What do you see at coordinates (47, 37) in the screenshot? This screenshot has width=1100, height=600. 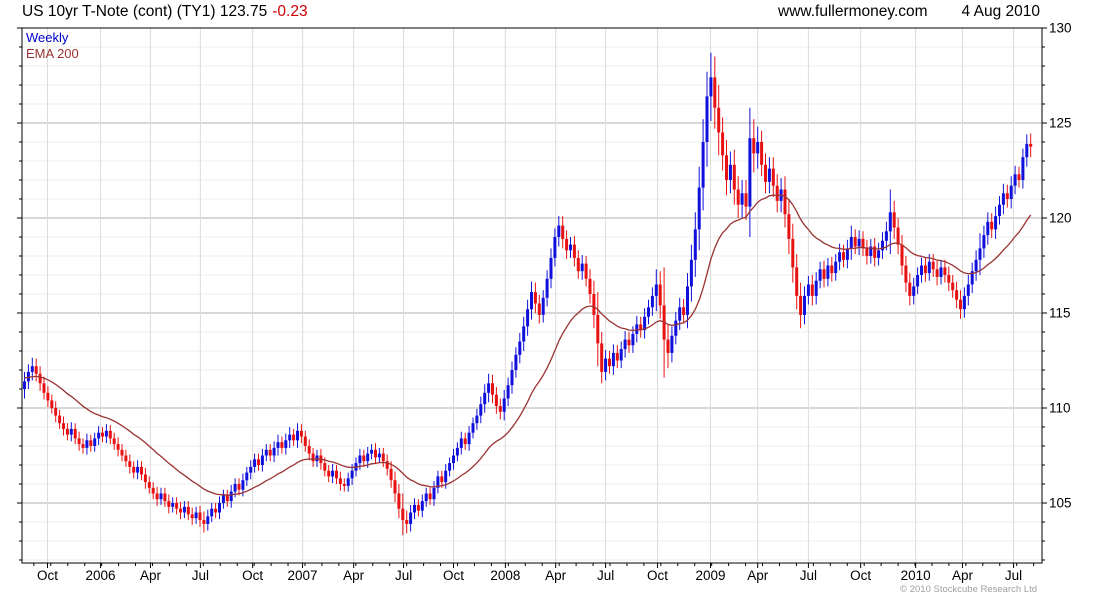 I see `legend-weekly: Weekly` at bounding box center [47, 37].